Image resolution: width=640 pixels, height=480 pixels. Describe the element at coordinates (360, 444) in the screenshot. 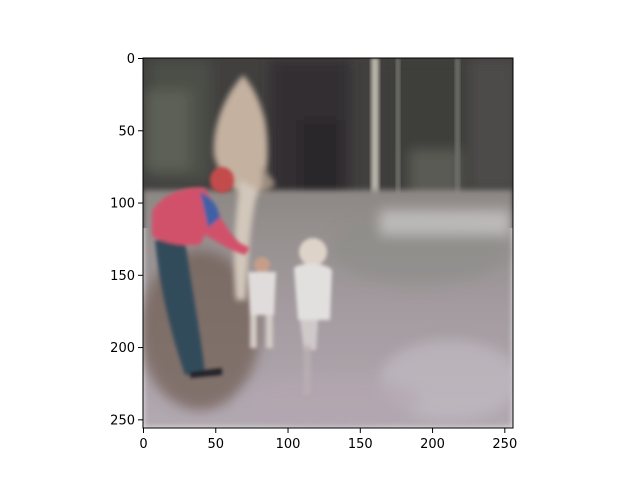

I see `x-tick-label: 150` at that location.